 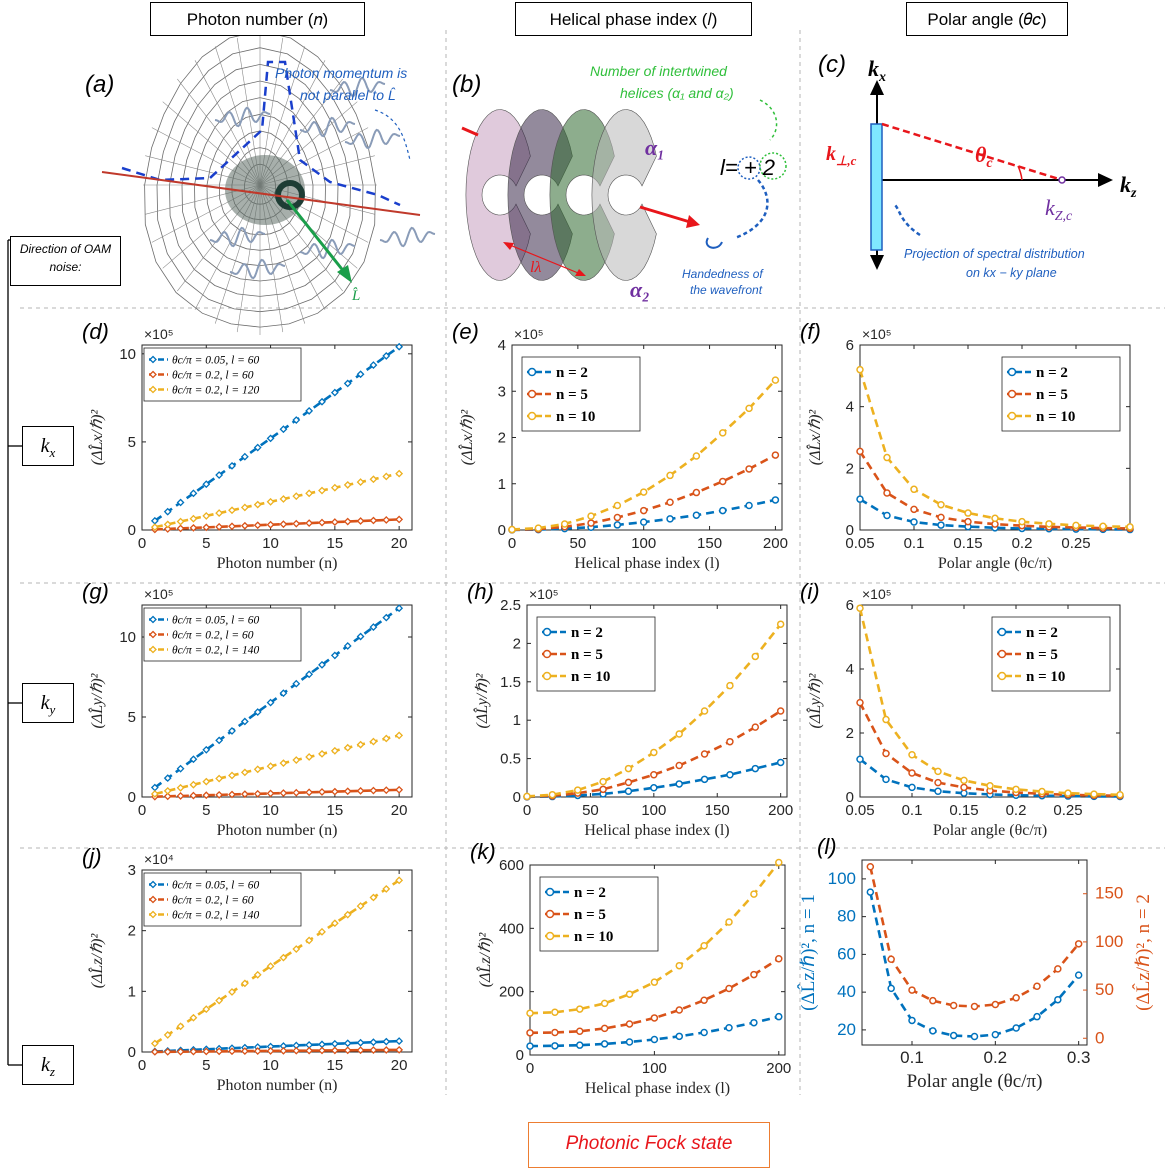 I want to click on panel-a-letter: (a), so click(x=99, y=84).